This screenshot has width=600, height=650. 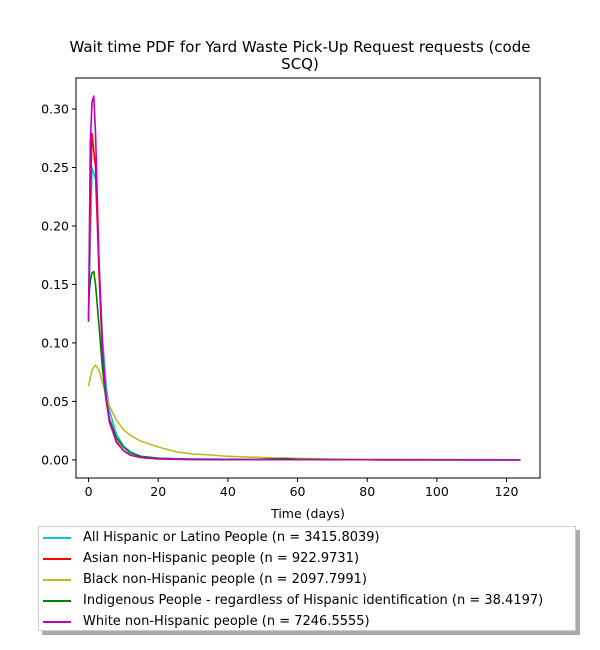 I want to click on legend-label-asian: Asian non-Hispanic people (n = 922.9731), so click(x=221, y=558).